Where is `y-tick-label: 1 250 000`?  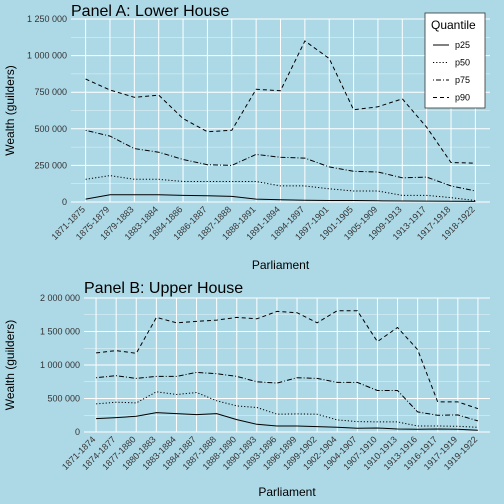 y-tick-label: 1 250 000 is located at coordinates (47, 19).